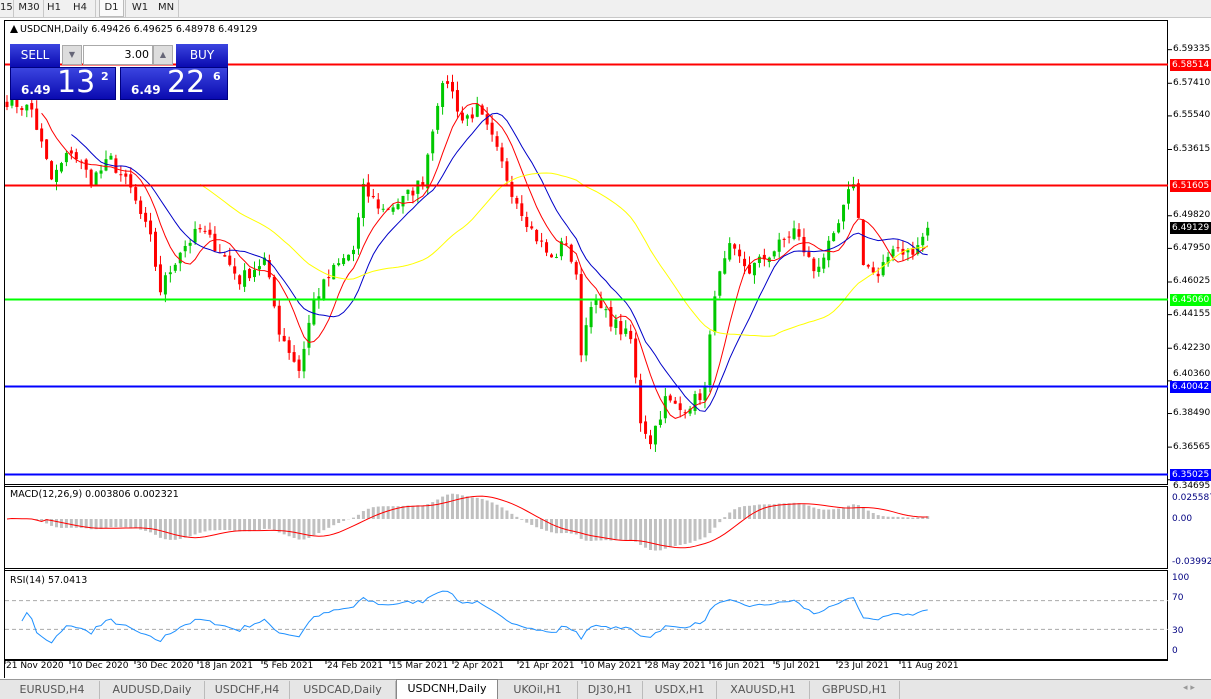 Image resolution: width=1211 pixels, height=699 pixels. I want to click on macd-label: MACD(12,26,9) 0.003806 0.002321, so click(94, 494).